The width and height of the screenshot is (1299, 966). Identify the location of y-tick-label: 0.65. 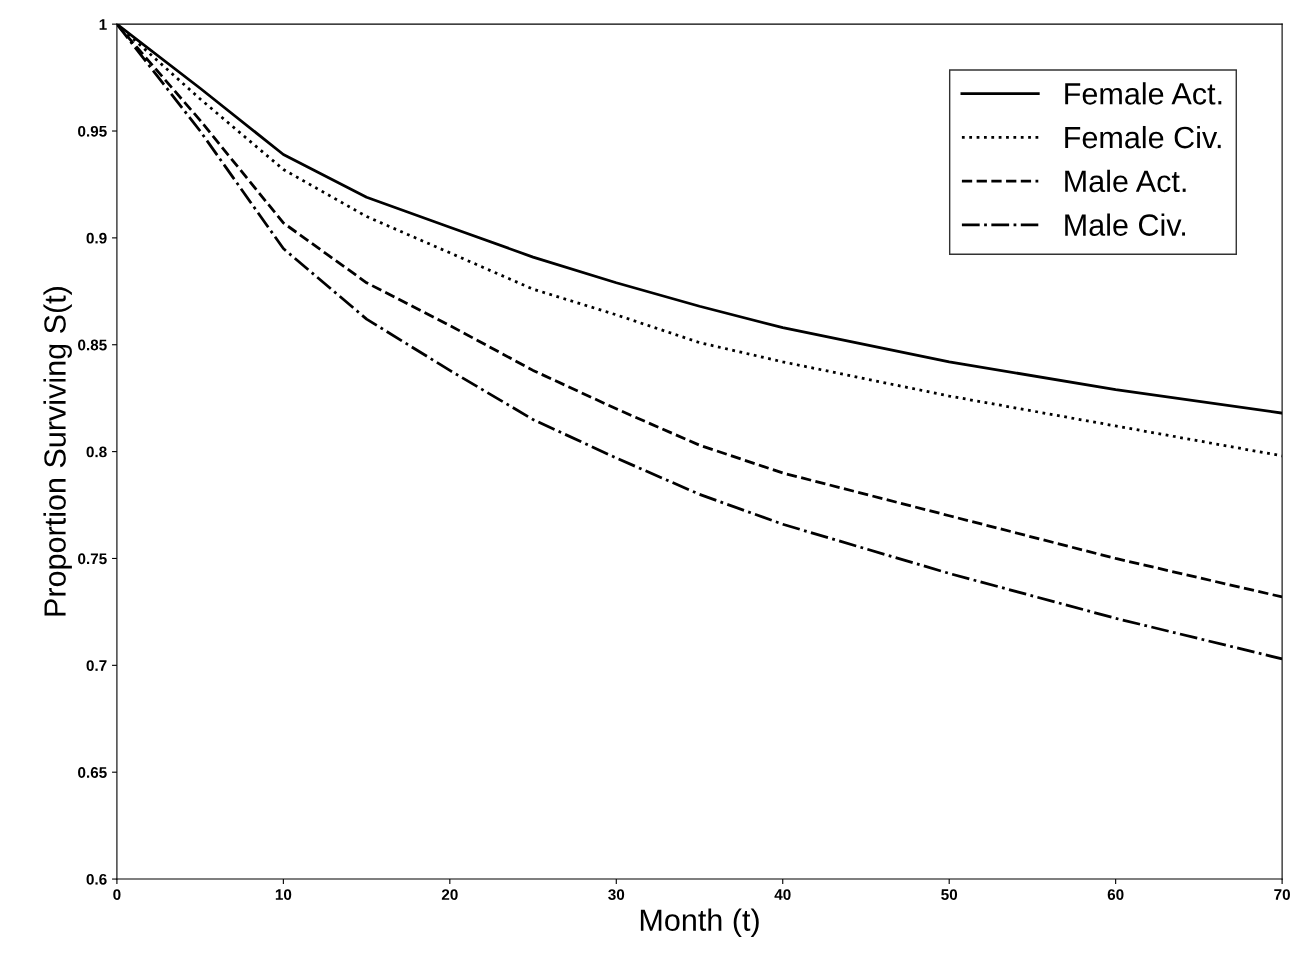
(92, 772).